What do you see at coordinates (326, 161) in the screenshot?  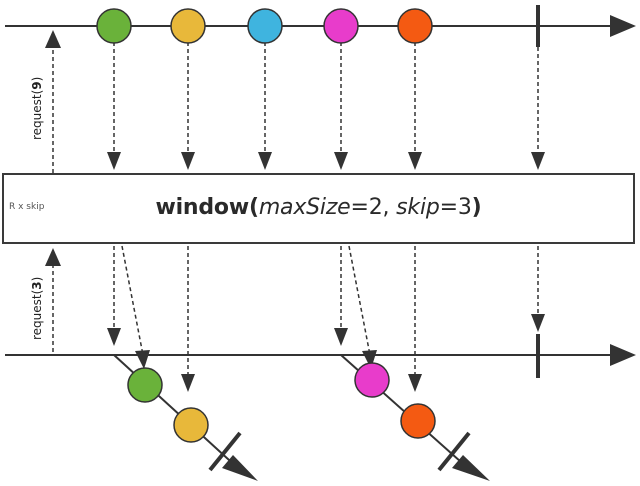 I see `source-arrowheads` at bounding box center [326, 161].